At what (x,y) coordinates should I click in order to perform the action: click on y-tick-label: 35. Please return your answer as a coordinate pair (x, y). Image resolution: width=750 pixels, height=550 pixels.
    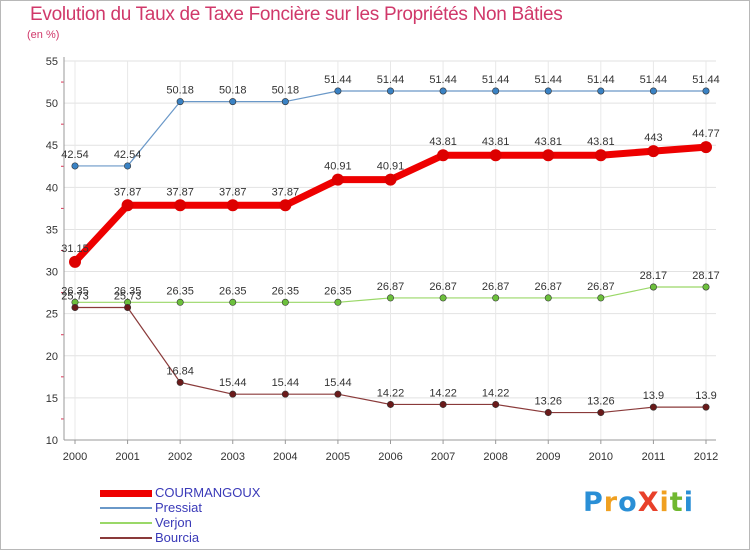
    Looking at the image, I should click on (52, 230).